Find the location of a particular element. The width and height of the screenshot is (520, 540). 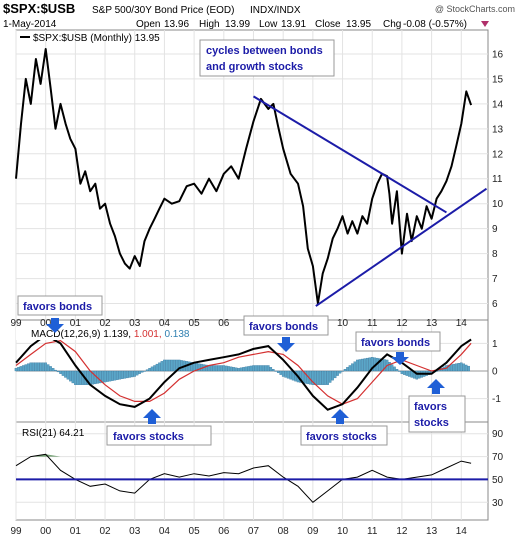

x-tick-label-bottom: 10 is located at coordinates (343, 531).